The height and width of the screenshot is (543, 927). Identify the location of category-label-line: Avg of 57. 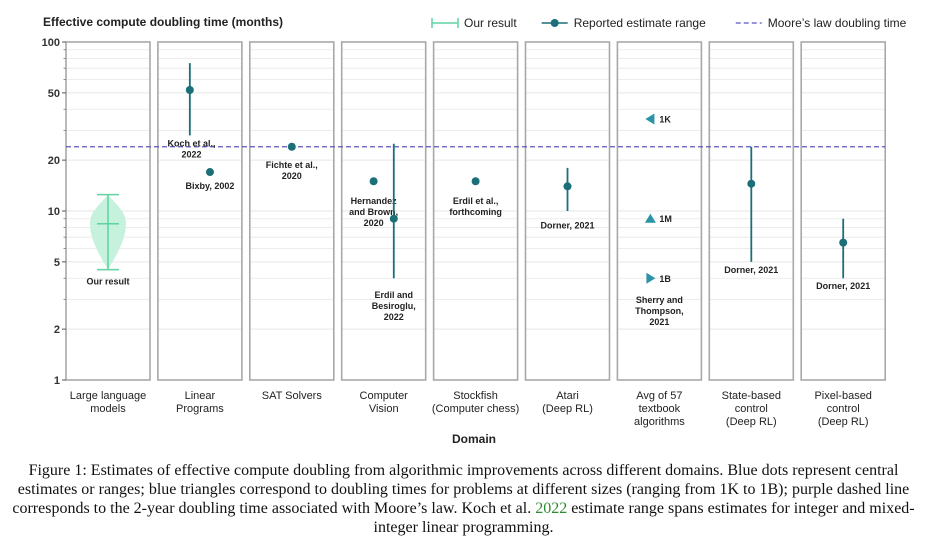
(659, 396).